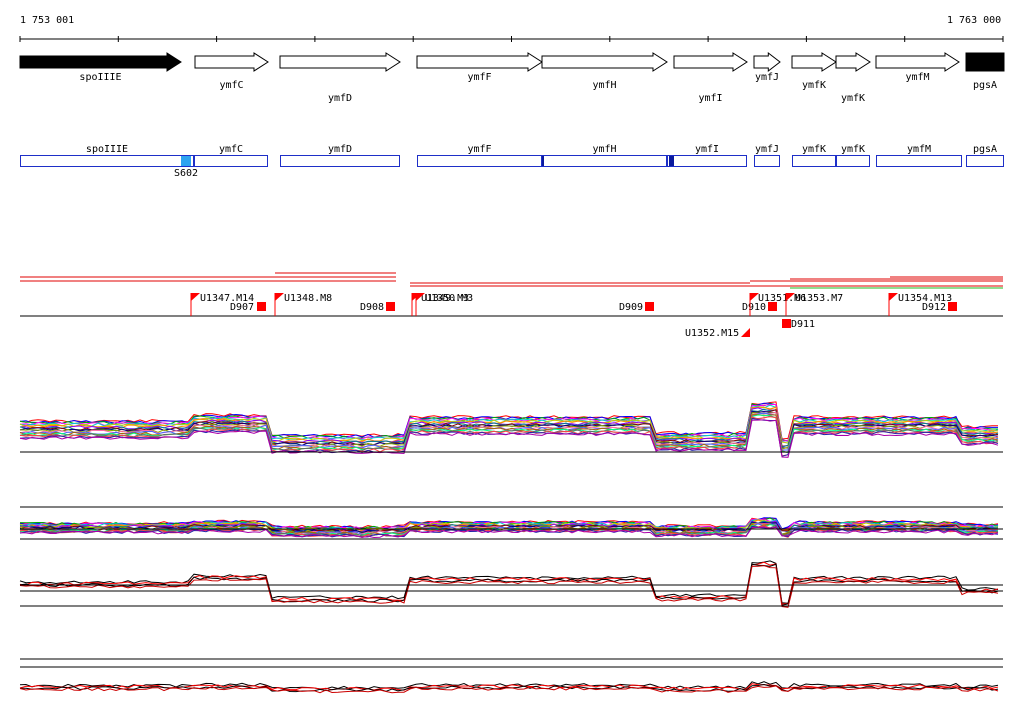  I want to click on gene-pgsA: pgsA, so click(985, 71).